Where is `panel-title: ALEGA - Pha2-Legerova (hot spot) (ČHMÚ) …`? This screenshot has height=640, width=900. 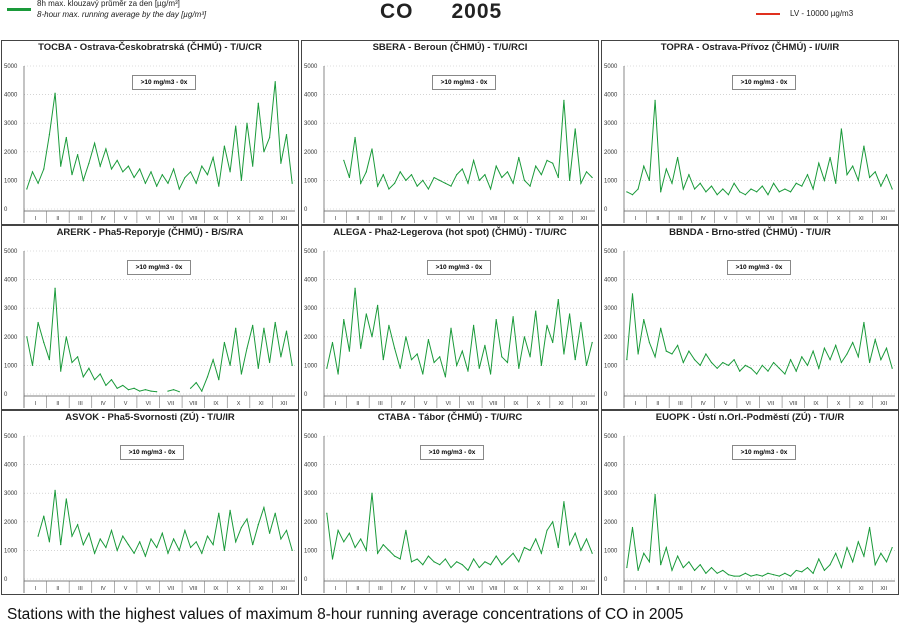
panel-title: ALEGA - Pha2-Legerova (hot spot) (ČHMÚ) … is located at coordinates (450, 232).